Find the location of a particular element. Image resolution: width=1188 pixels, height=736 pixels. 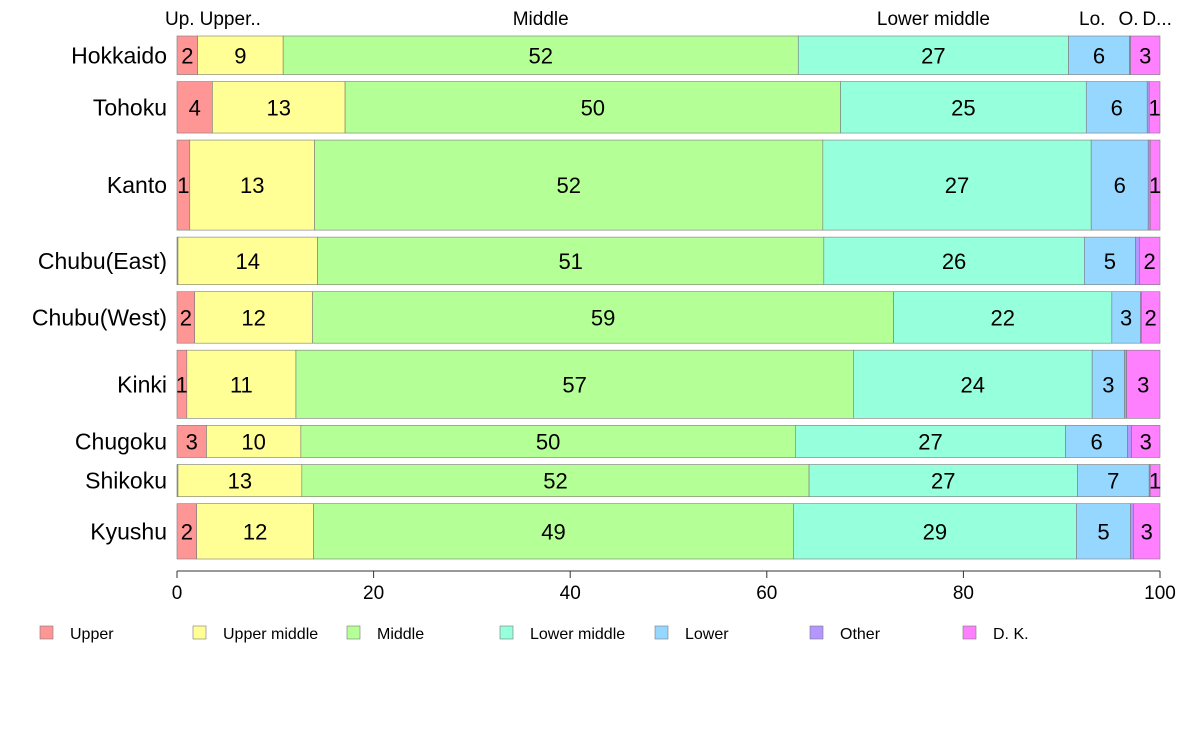

bar-row-chubu-east: 14 51 26 5 2 is located at coordinates (668, 261).